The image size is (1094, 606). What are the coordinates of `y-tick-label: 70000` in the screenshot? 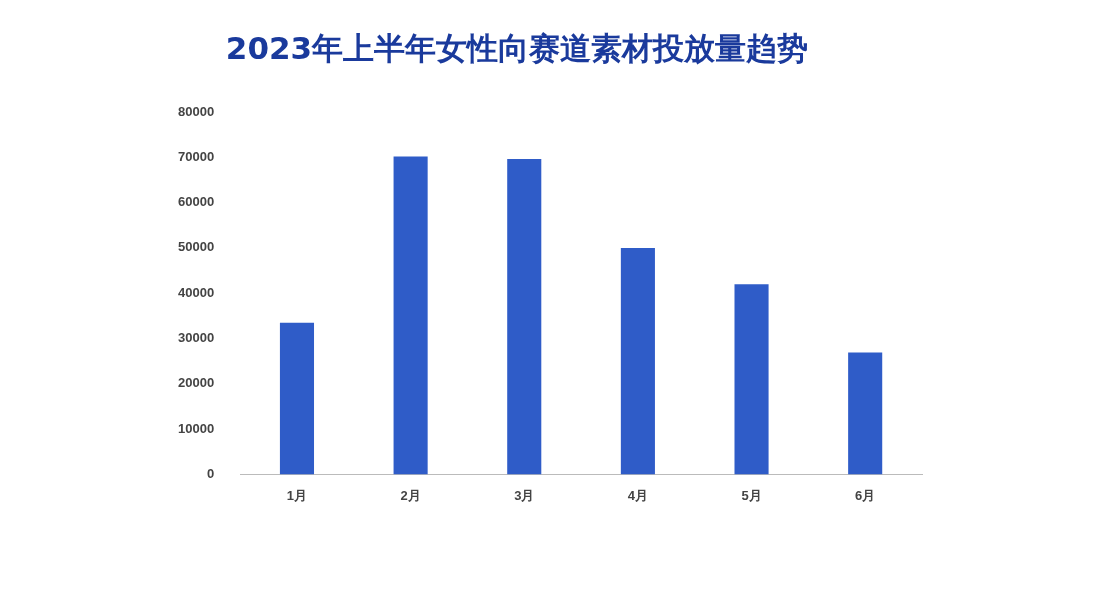 It's located at (196, 156).